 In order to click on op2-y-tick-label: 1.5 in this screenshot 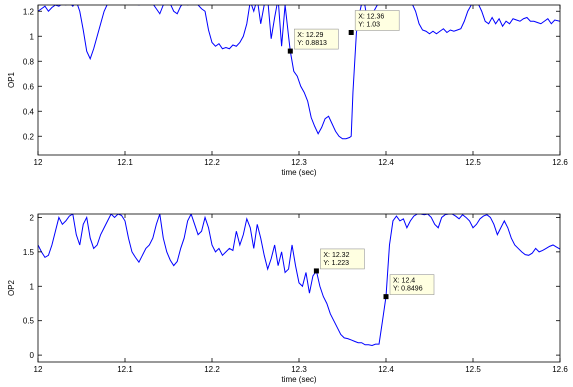, I will do `click(29, 252)`.